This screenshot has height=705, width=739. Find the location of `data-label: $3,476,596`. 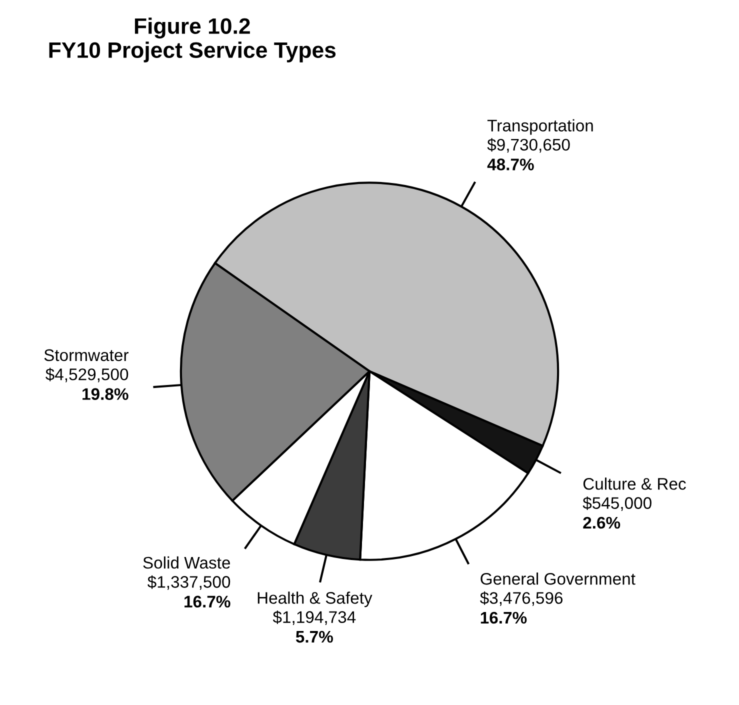

data-label: $3,476,596 is located at coordinates (521, 598).